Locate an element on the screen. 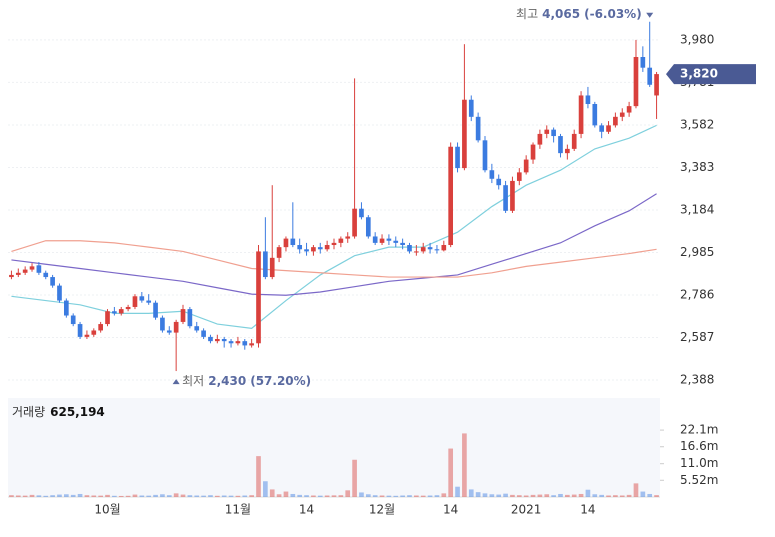 This screenshot has width=775, height=537. volume-legend: 거래량 625,194 is located at coordinates (58, 412).